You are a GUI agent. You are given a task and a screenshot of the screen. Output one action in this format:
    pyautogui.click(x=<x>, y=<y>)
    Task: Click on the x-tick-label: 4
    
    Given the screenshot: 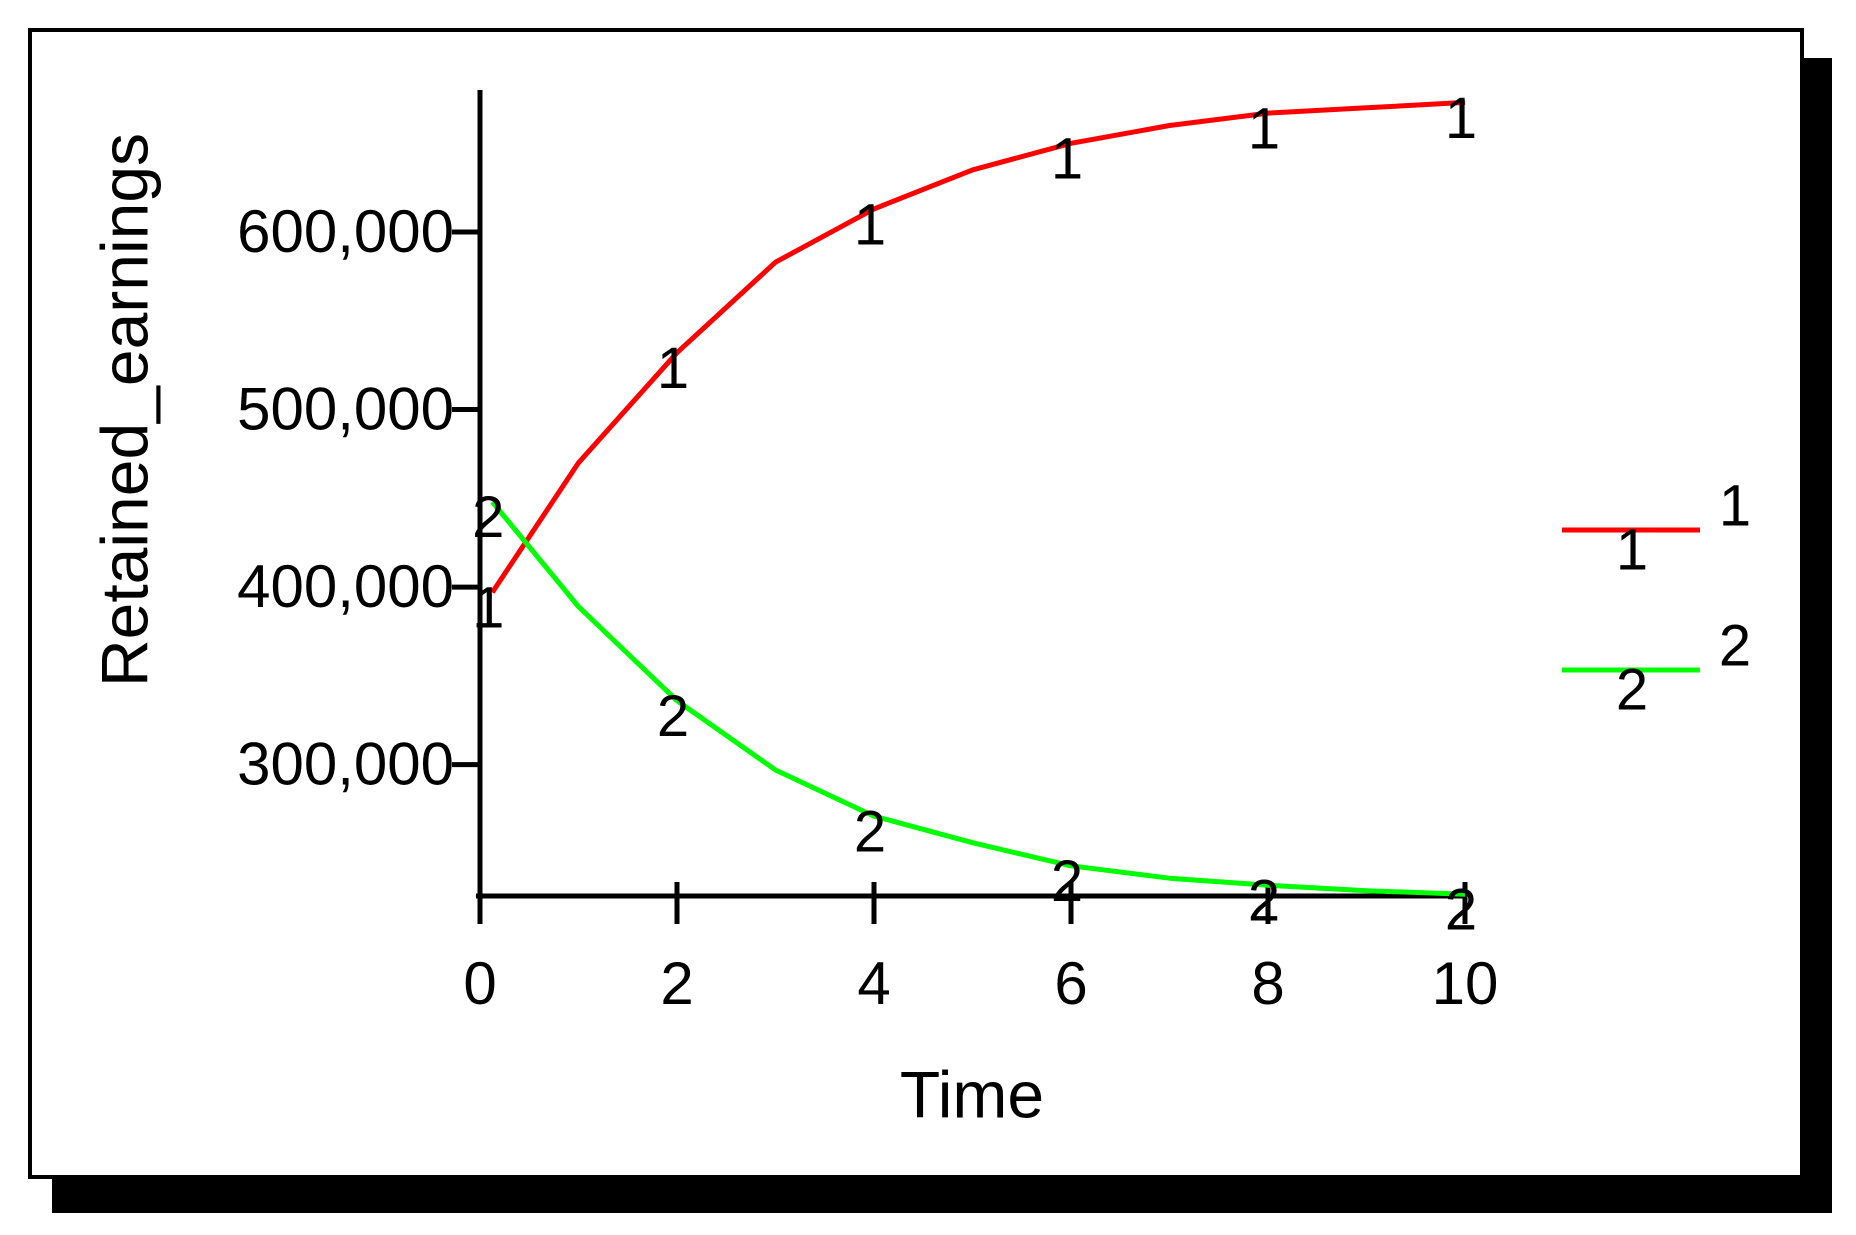 What is the action you would take?
    pyautogui.click(x=873, y=983)
    